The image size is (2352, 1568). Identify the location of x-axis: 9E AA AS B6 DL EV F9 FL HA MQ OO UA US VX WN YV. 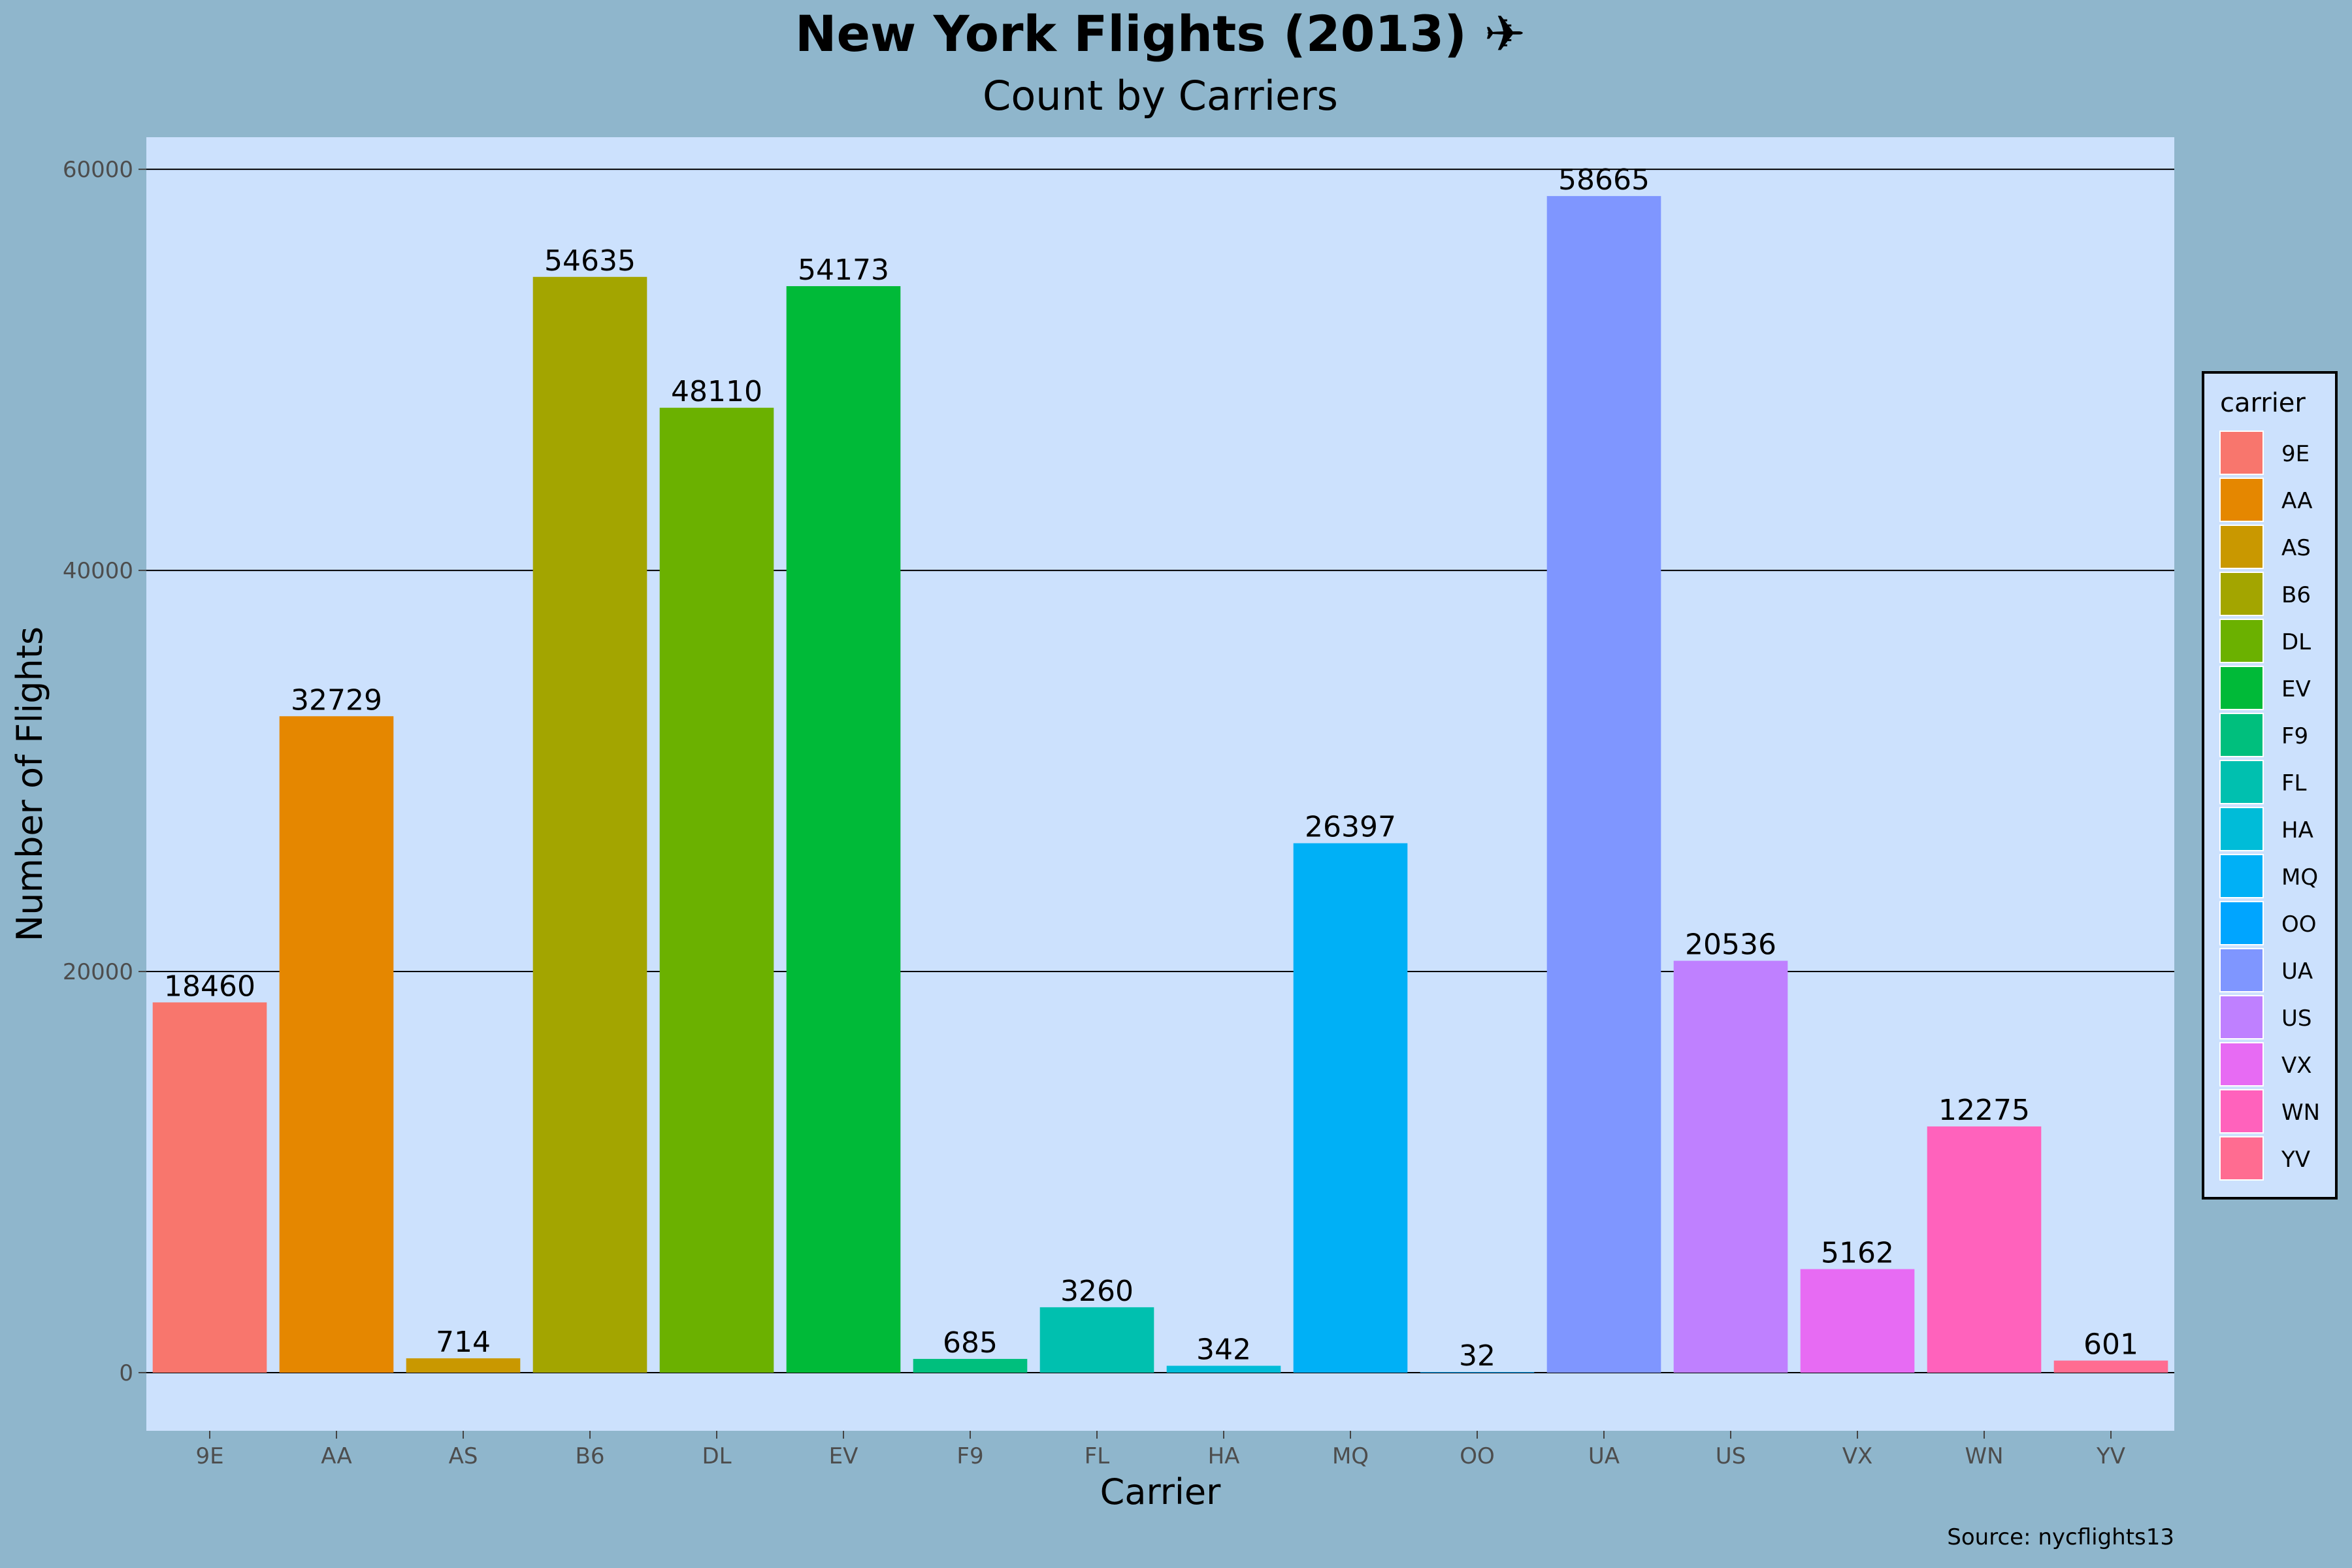
(1160, 1450).